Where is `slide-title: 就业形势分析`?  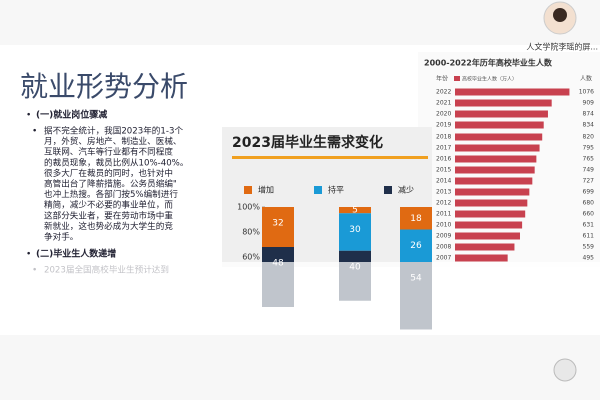 slide-title: 就业形势分析 is located at coordinates (104, 86).